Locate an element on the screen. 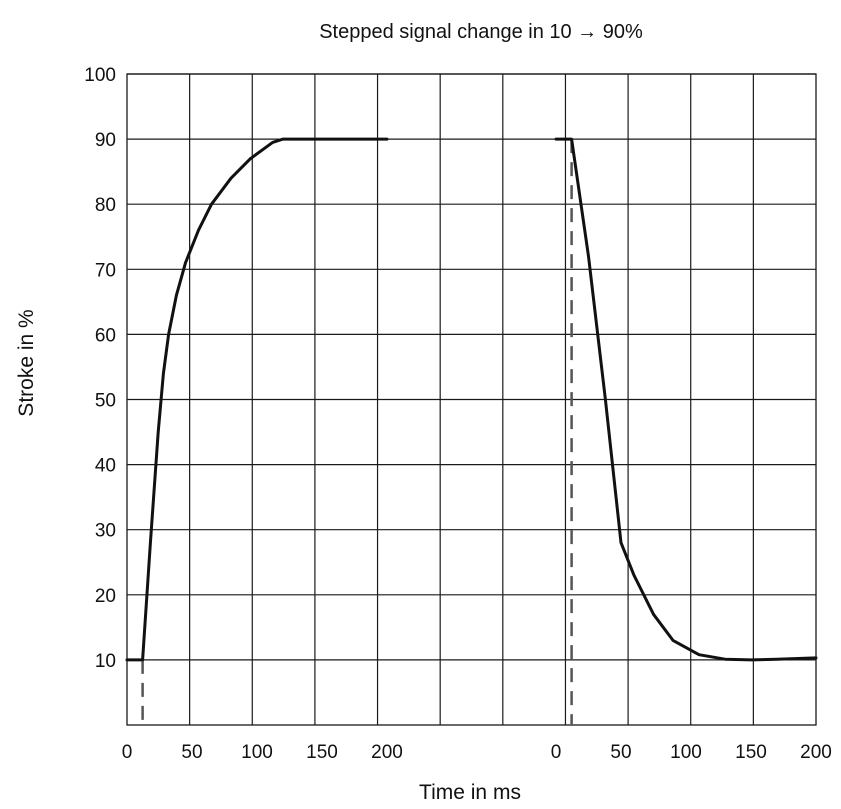 The image size is (841, 809). y-axis-ticks: 10 20 30 40 50 60 70 80 90 100 is located at coordinates (100, 368).